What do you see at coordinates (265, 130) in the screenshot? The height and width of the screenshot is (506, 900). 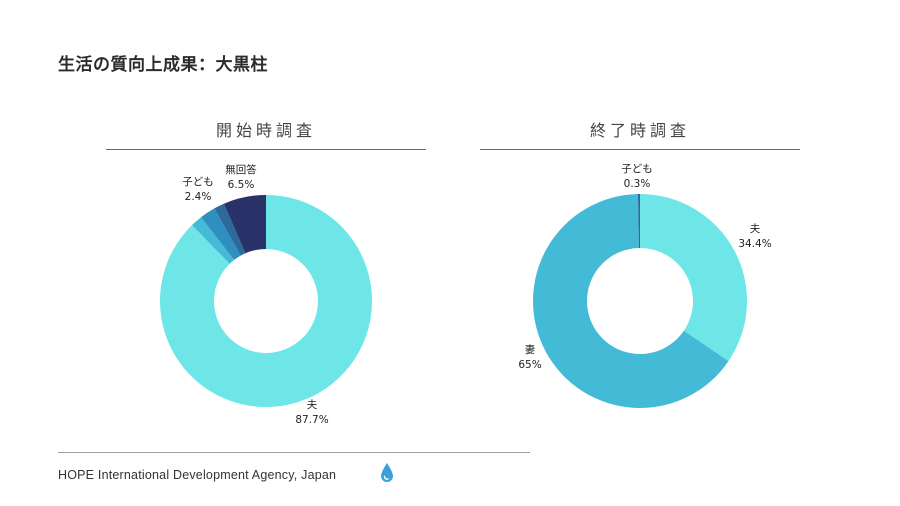 I see `chart-1-title: 開始時調査` at bounding box center [265, 130].